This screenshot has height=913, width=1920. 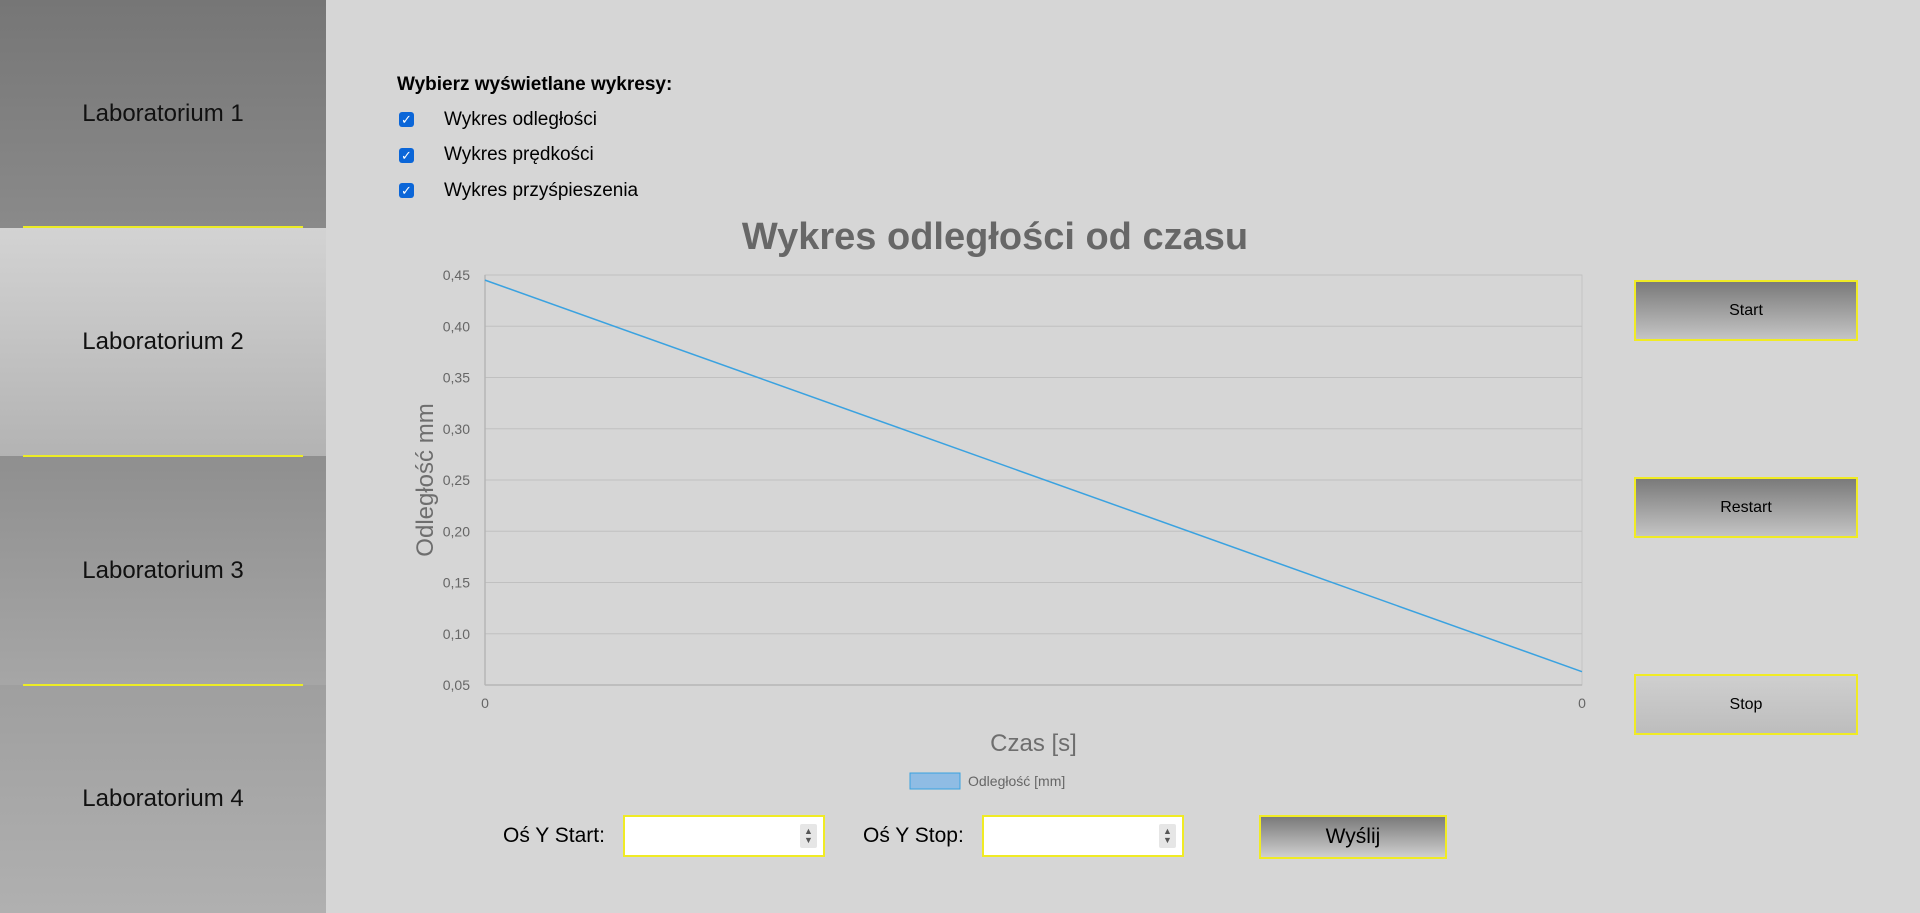 What do you see at coordinates (935, 781) in the screenshot?
I see `legend-swatch` at bounding box center [935, 781].